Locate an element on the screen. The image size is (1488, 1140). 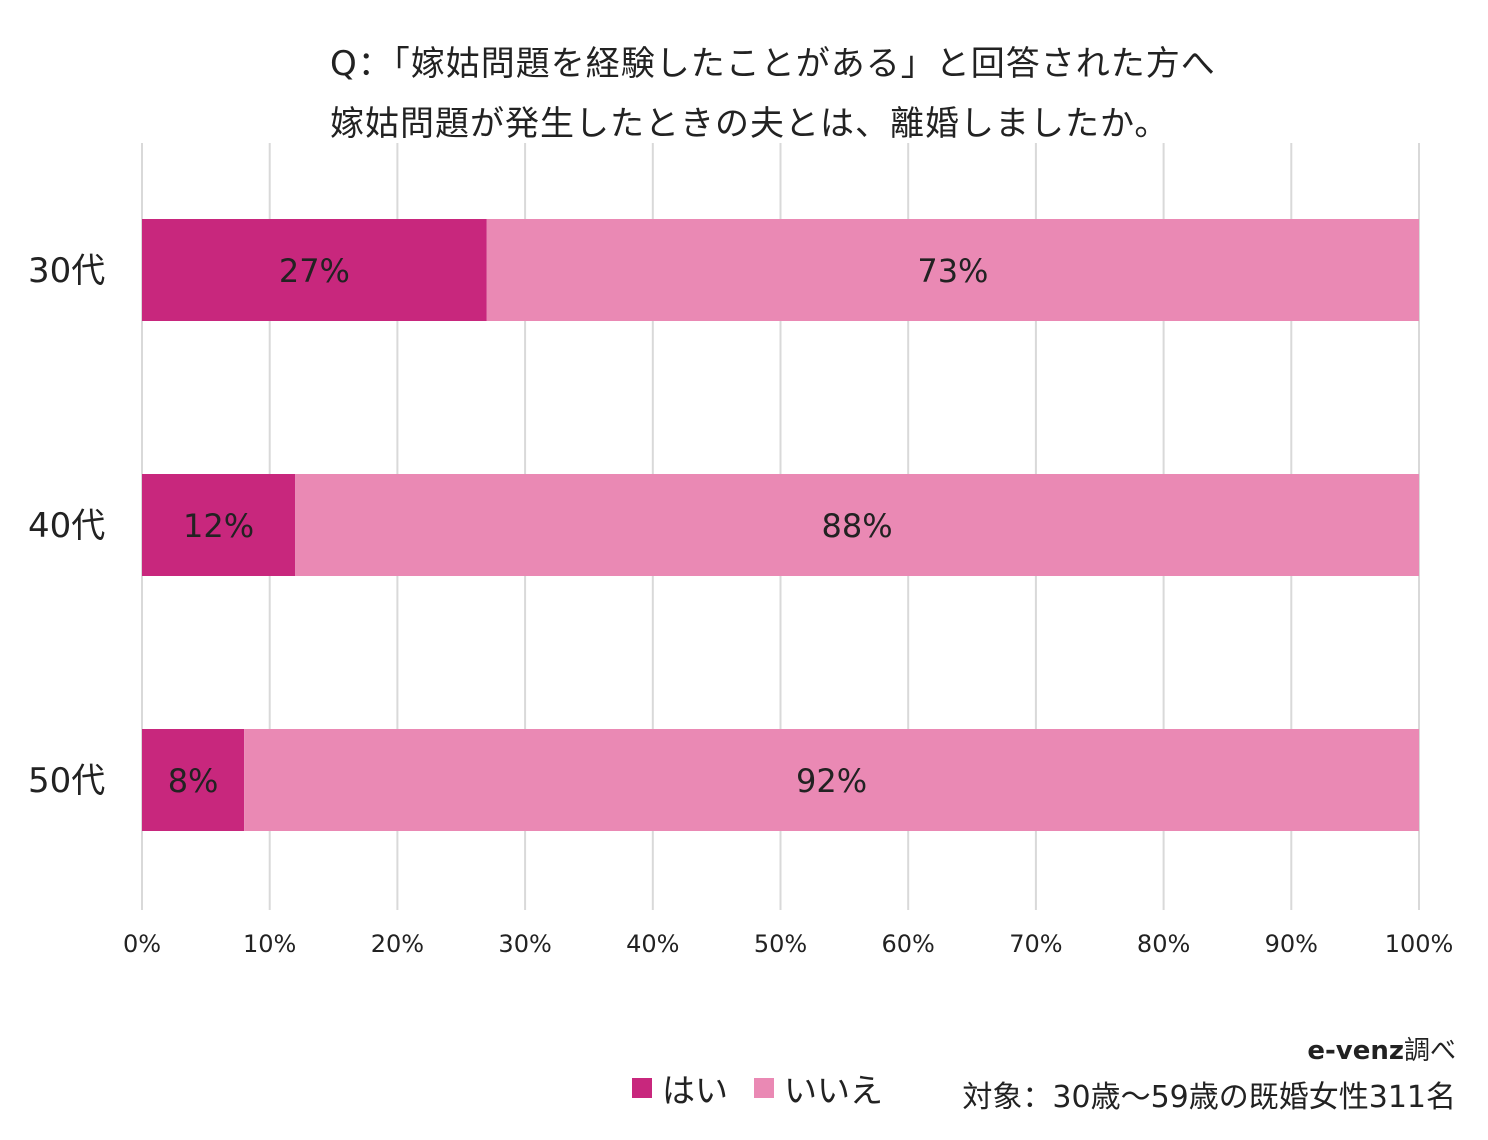
data-label-yes-0: 27% is located at coordinates (314, 271).